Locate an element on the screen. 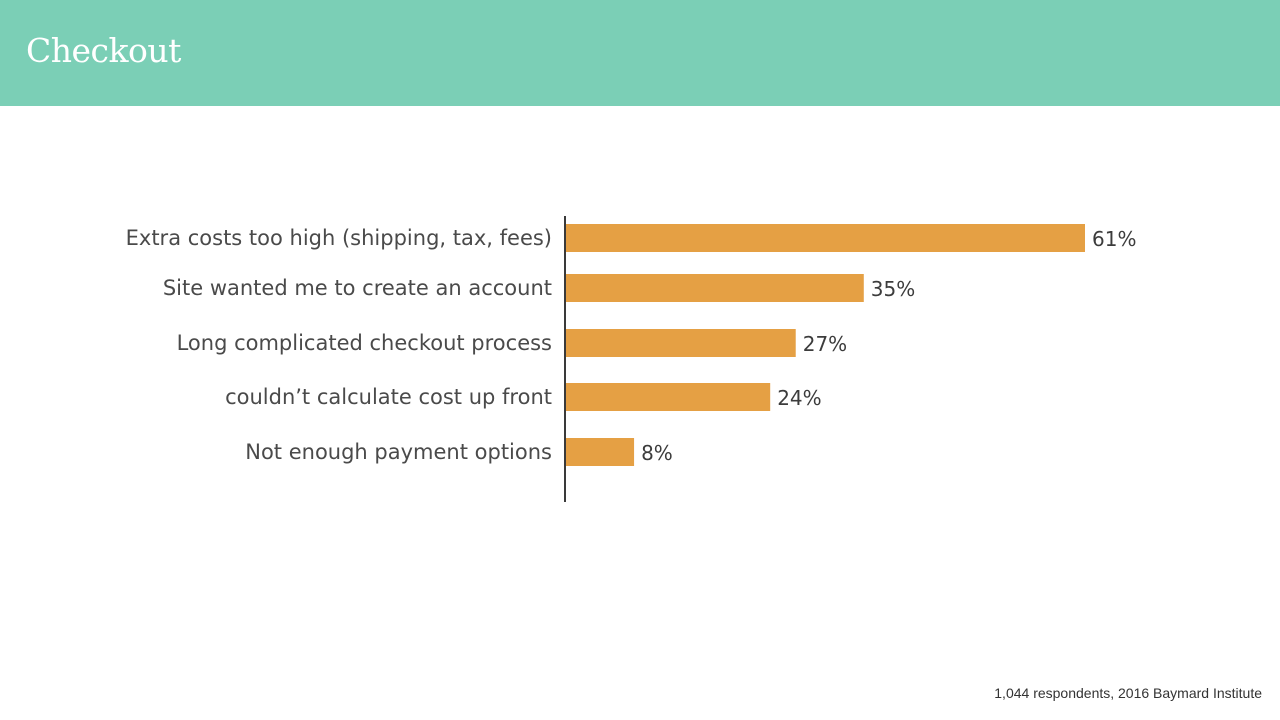 This screenshot has height=720, width=1280. category-label: Site wanted me to create an account is located at coordinates (357, 288).